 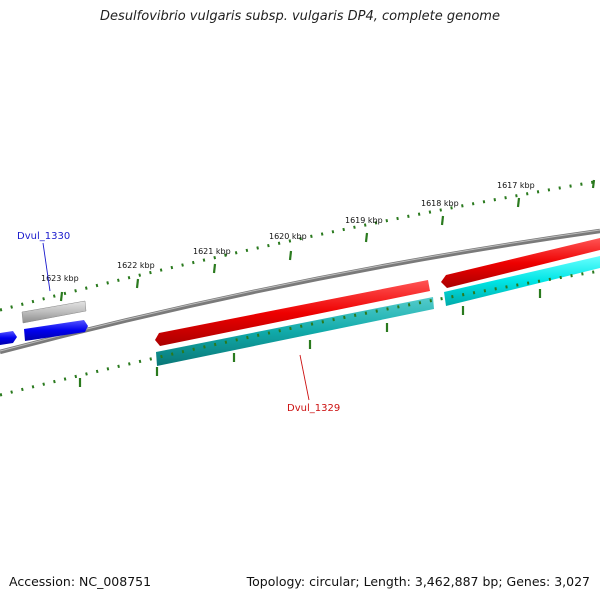 I want to click on tick-label: 1622 kbp, so click(x=136, y=265).